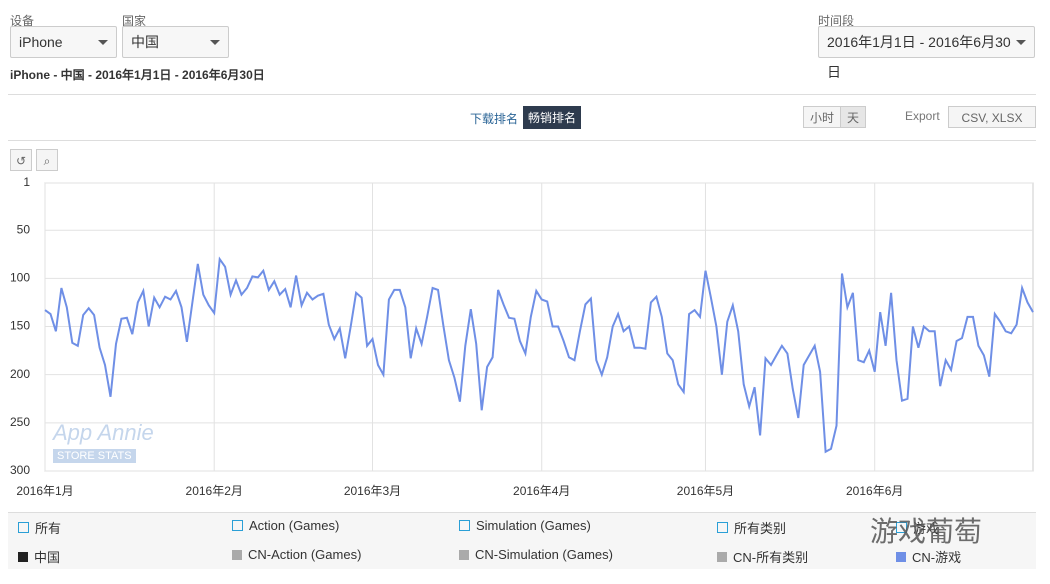  Describe the element at coordinates (541, 491) in the screenshot. I see `x-tick-label: 2016年4月` at that location.